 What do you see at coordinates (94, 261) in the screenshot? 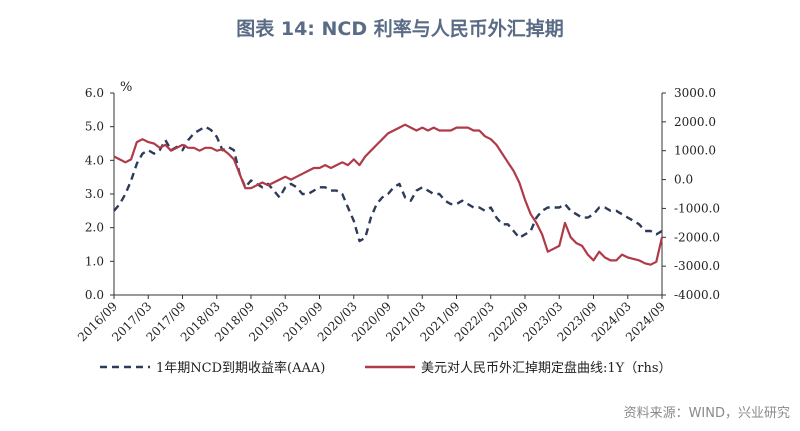
I see `left-tick-label: 1.0` at bounding box center [94, 261].